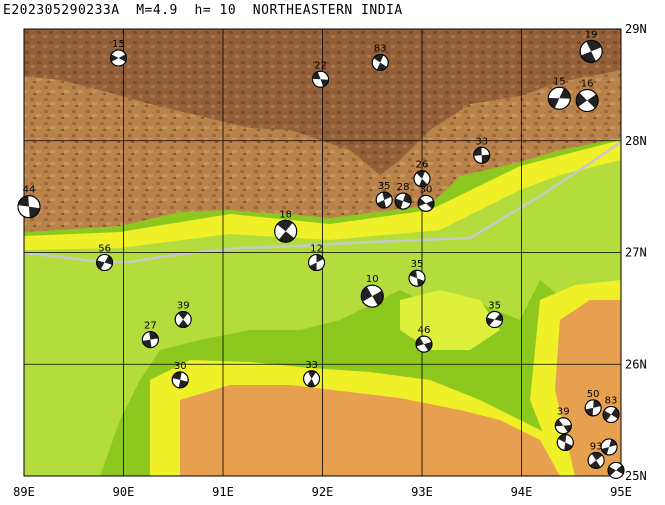  What do you see at coordinates (403, 196) in the screenshot?
I see `focal-mechanism: 28` at bounding box center [403, 196].